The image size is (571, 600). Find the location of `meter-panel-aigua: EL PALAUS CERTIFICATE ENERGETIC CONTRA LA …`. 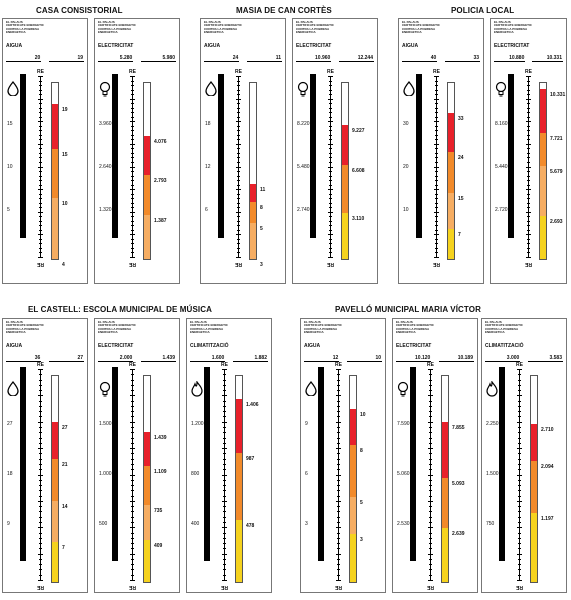

meter-panel-aigua: EL PALAUS CERTIFICATE ENERGETIC CONTRA LA … is located at coordinates (243, 151).